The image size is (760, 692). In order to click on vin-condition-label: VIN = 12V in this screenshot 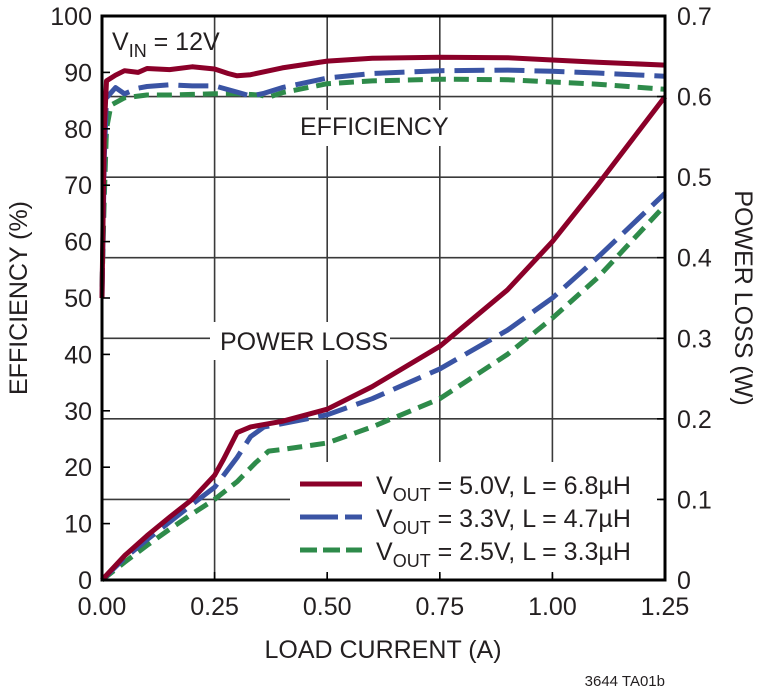, I will do `click(166, 44)`.